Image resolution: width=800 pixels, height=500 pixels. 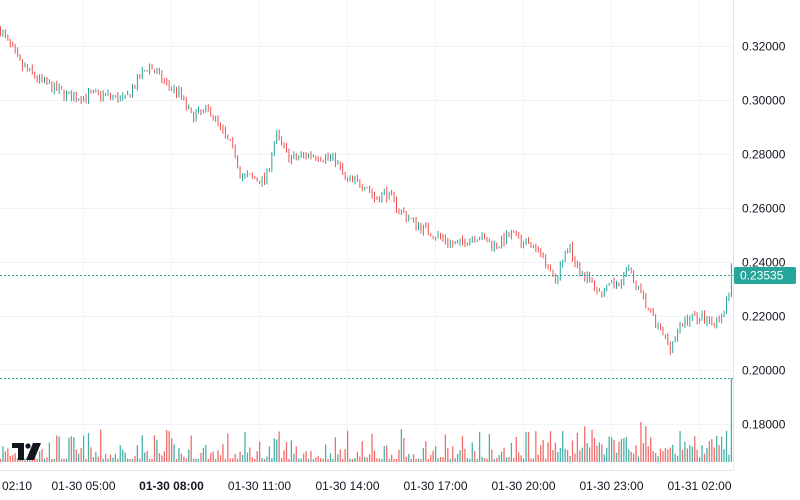 I want to click on time-tick-label: 01-30 14:00, so click(x=347, y=486).